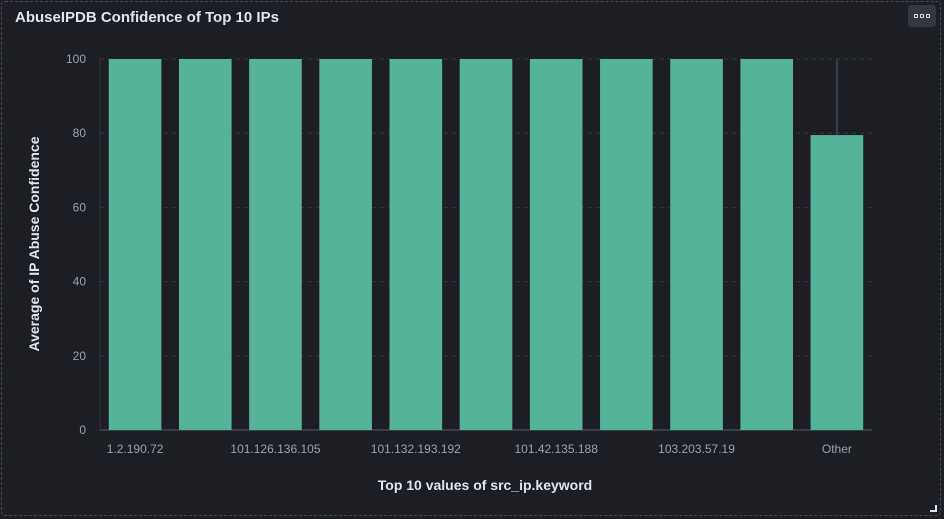  I want to click on y-tick-label: 20, so click(80, 356).